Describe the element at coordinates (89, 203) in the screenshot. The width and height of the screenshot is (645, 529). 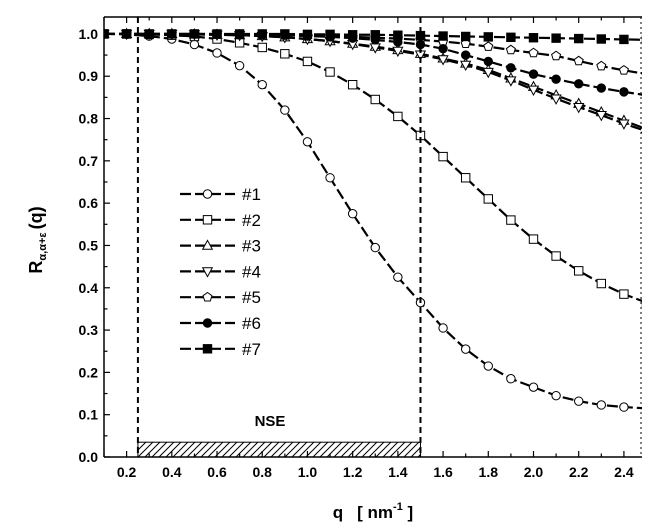
I see `y-tick-label: 0.6` at that location.